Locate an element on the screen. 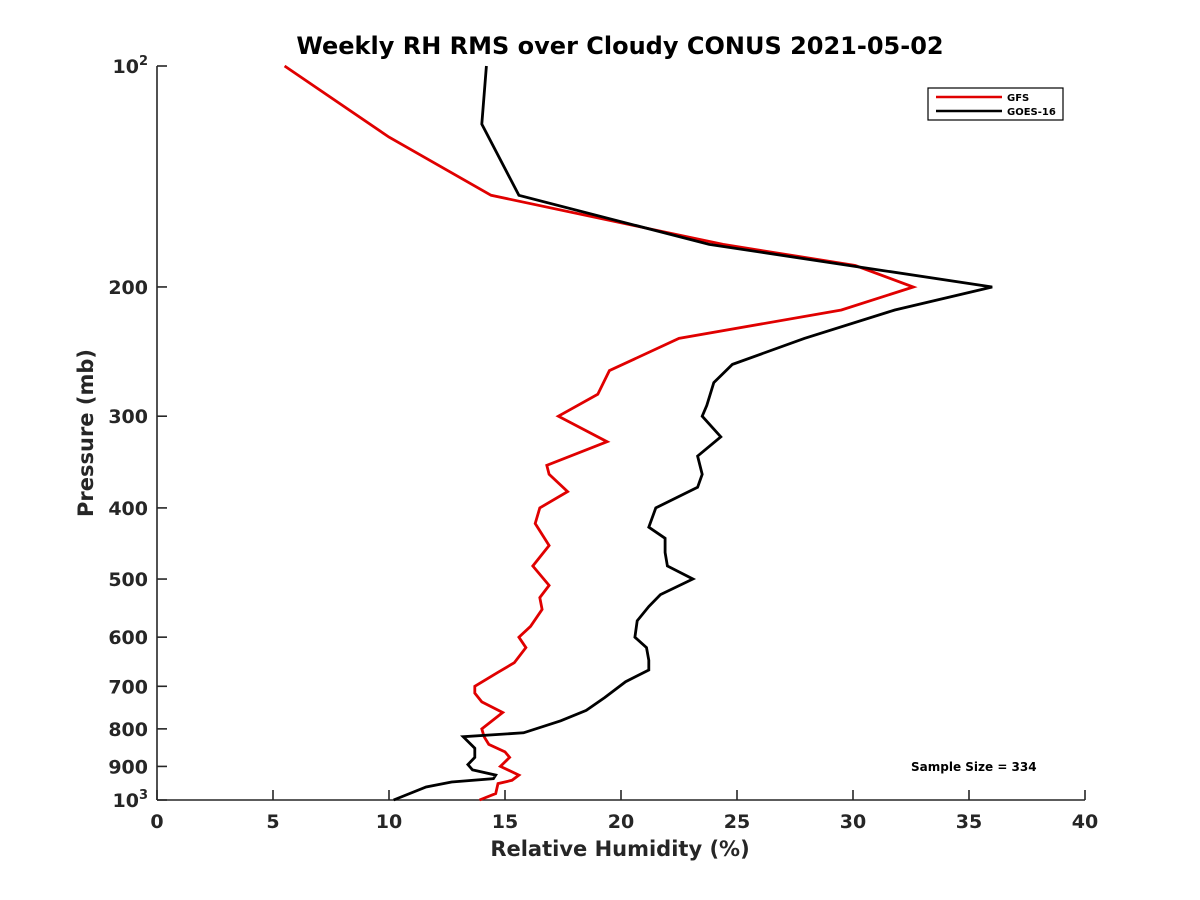  legend-label-goes16: GOES-16 is located at coordinates (1031, 112).